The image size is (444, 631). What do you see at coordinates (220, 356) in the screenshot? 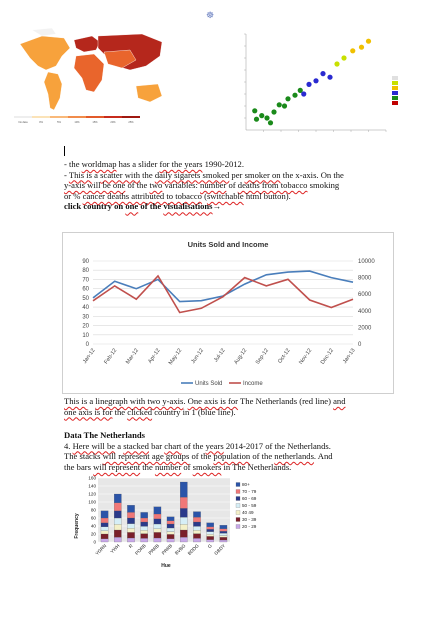
I see `category-label: Jul-12` at bounding box center [220, 356].